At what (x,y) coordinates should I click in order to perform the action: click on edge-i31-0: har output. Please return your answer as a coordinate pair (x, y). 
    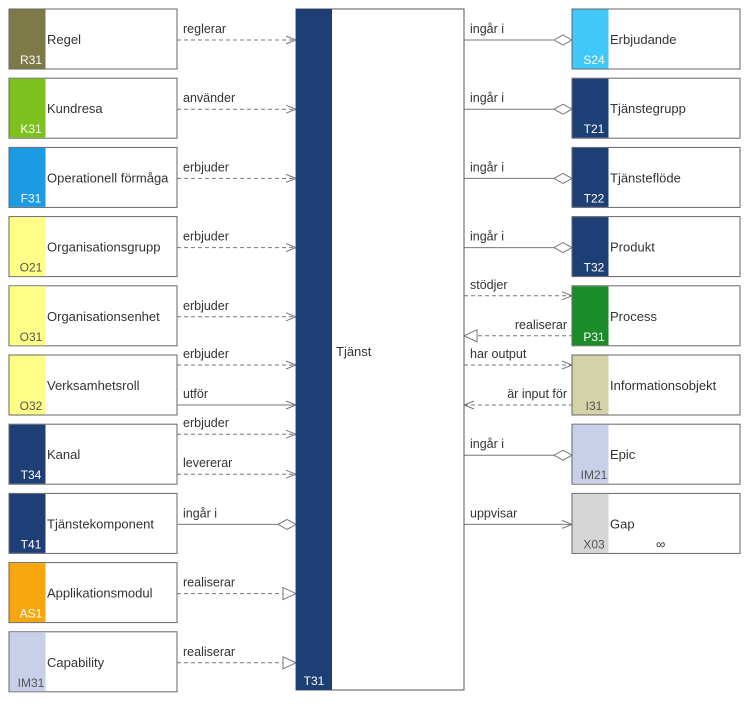
    Looking at the image, I should click on (519, 358).